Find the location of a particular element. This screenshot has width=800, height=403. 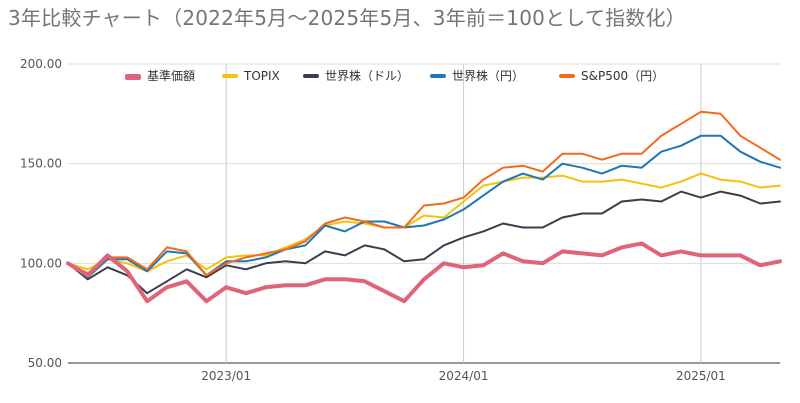

x-tick-label: 2024/01 is located at coordinates (464, 376).